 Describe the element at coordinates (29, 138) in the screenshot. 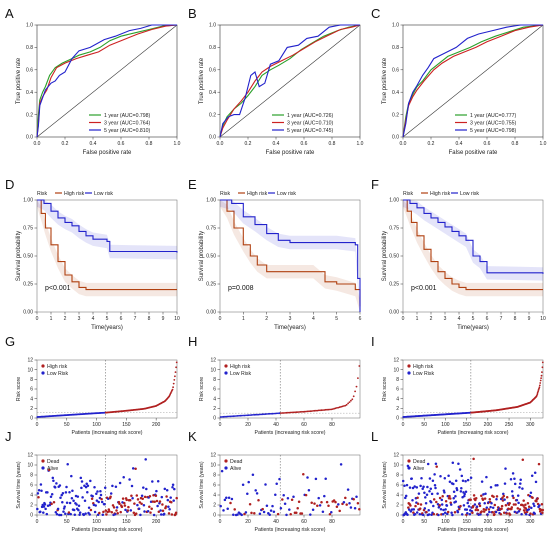

I see `y-tick-label: 0.0` at that location.